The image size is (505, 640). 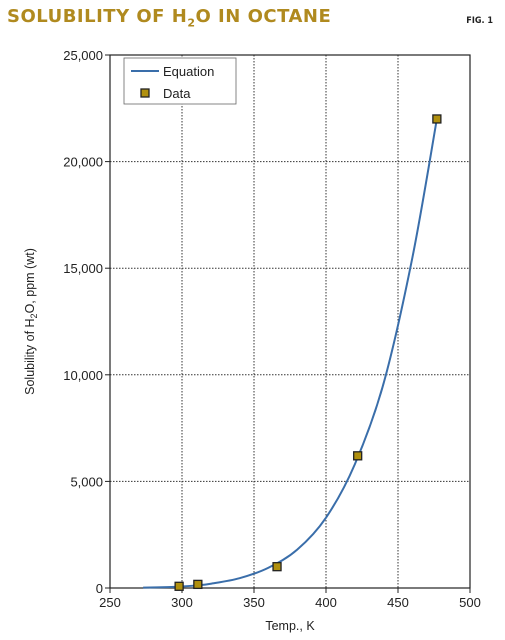 I want to click on legend-marker-swatch, so click(x=145, y=93).